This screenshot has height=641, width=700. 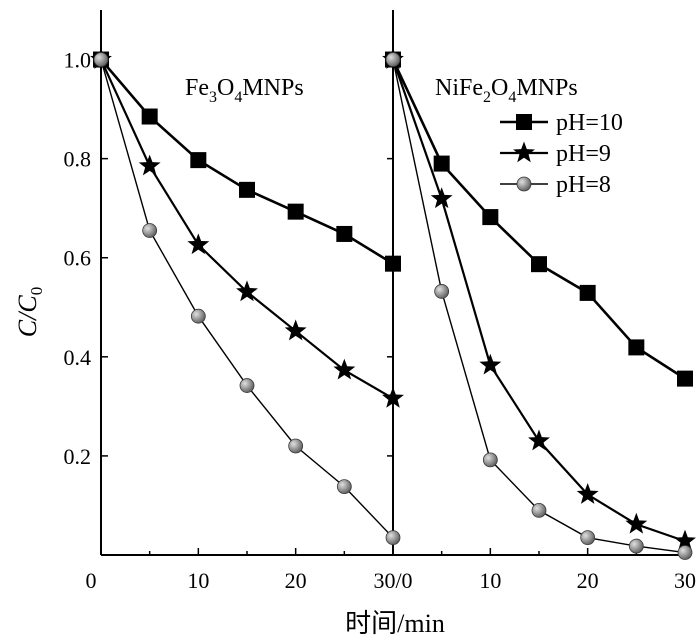 I want to click on y-axis-title-sub: 0, so click(x=36, y=291).